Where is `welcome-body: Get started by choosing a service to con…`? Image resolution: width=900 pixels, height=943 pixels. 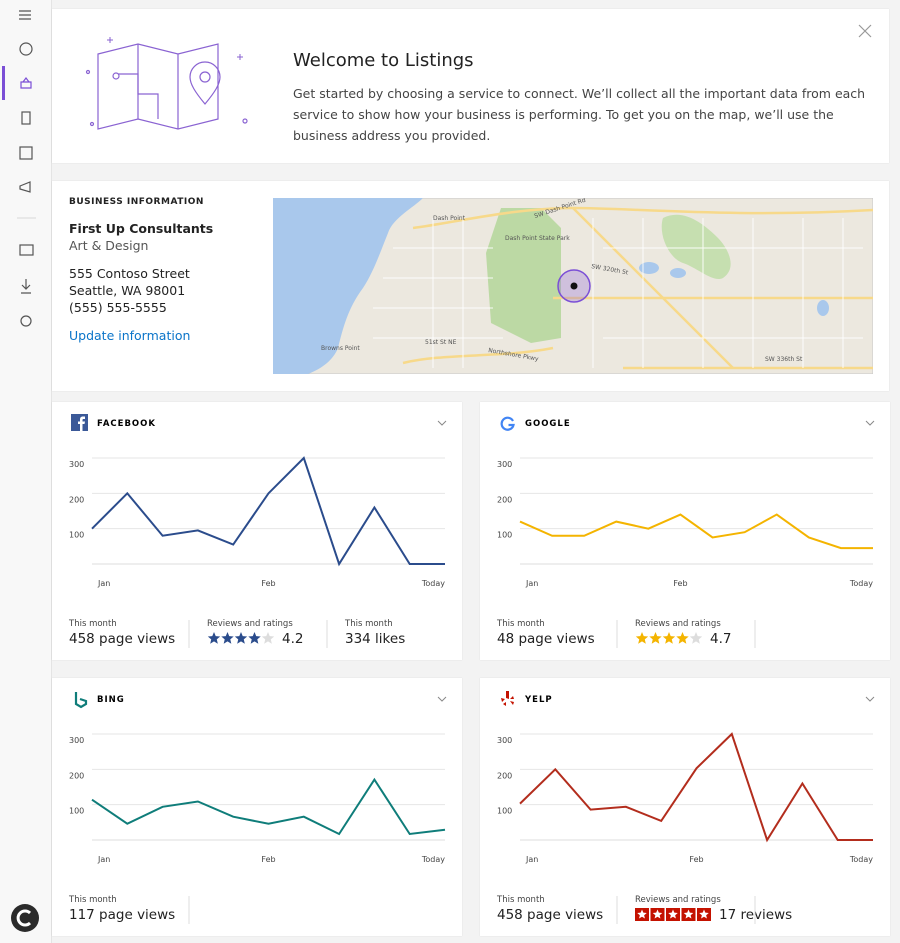
welcome-body: Get started by choosing a service to con… is located at coordinates (579, 114).